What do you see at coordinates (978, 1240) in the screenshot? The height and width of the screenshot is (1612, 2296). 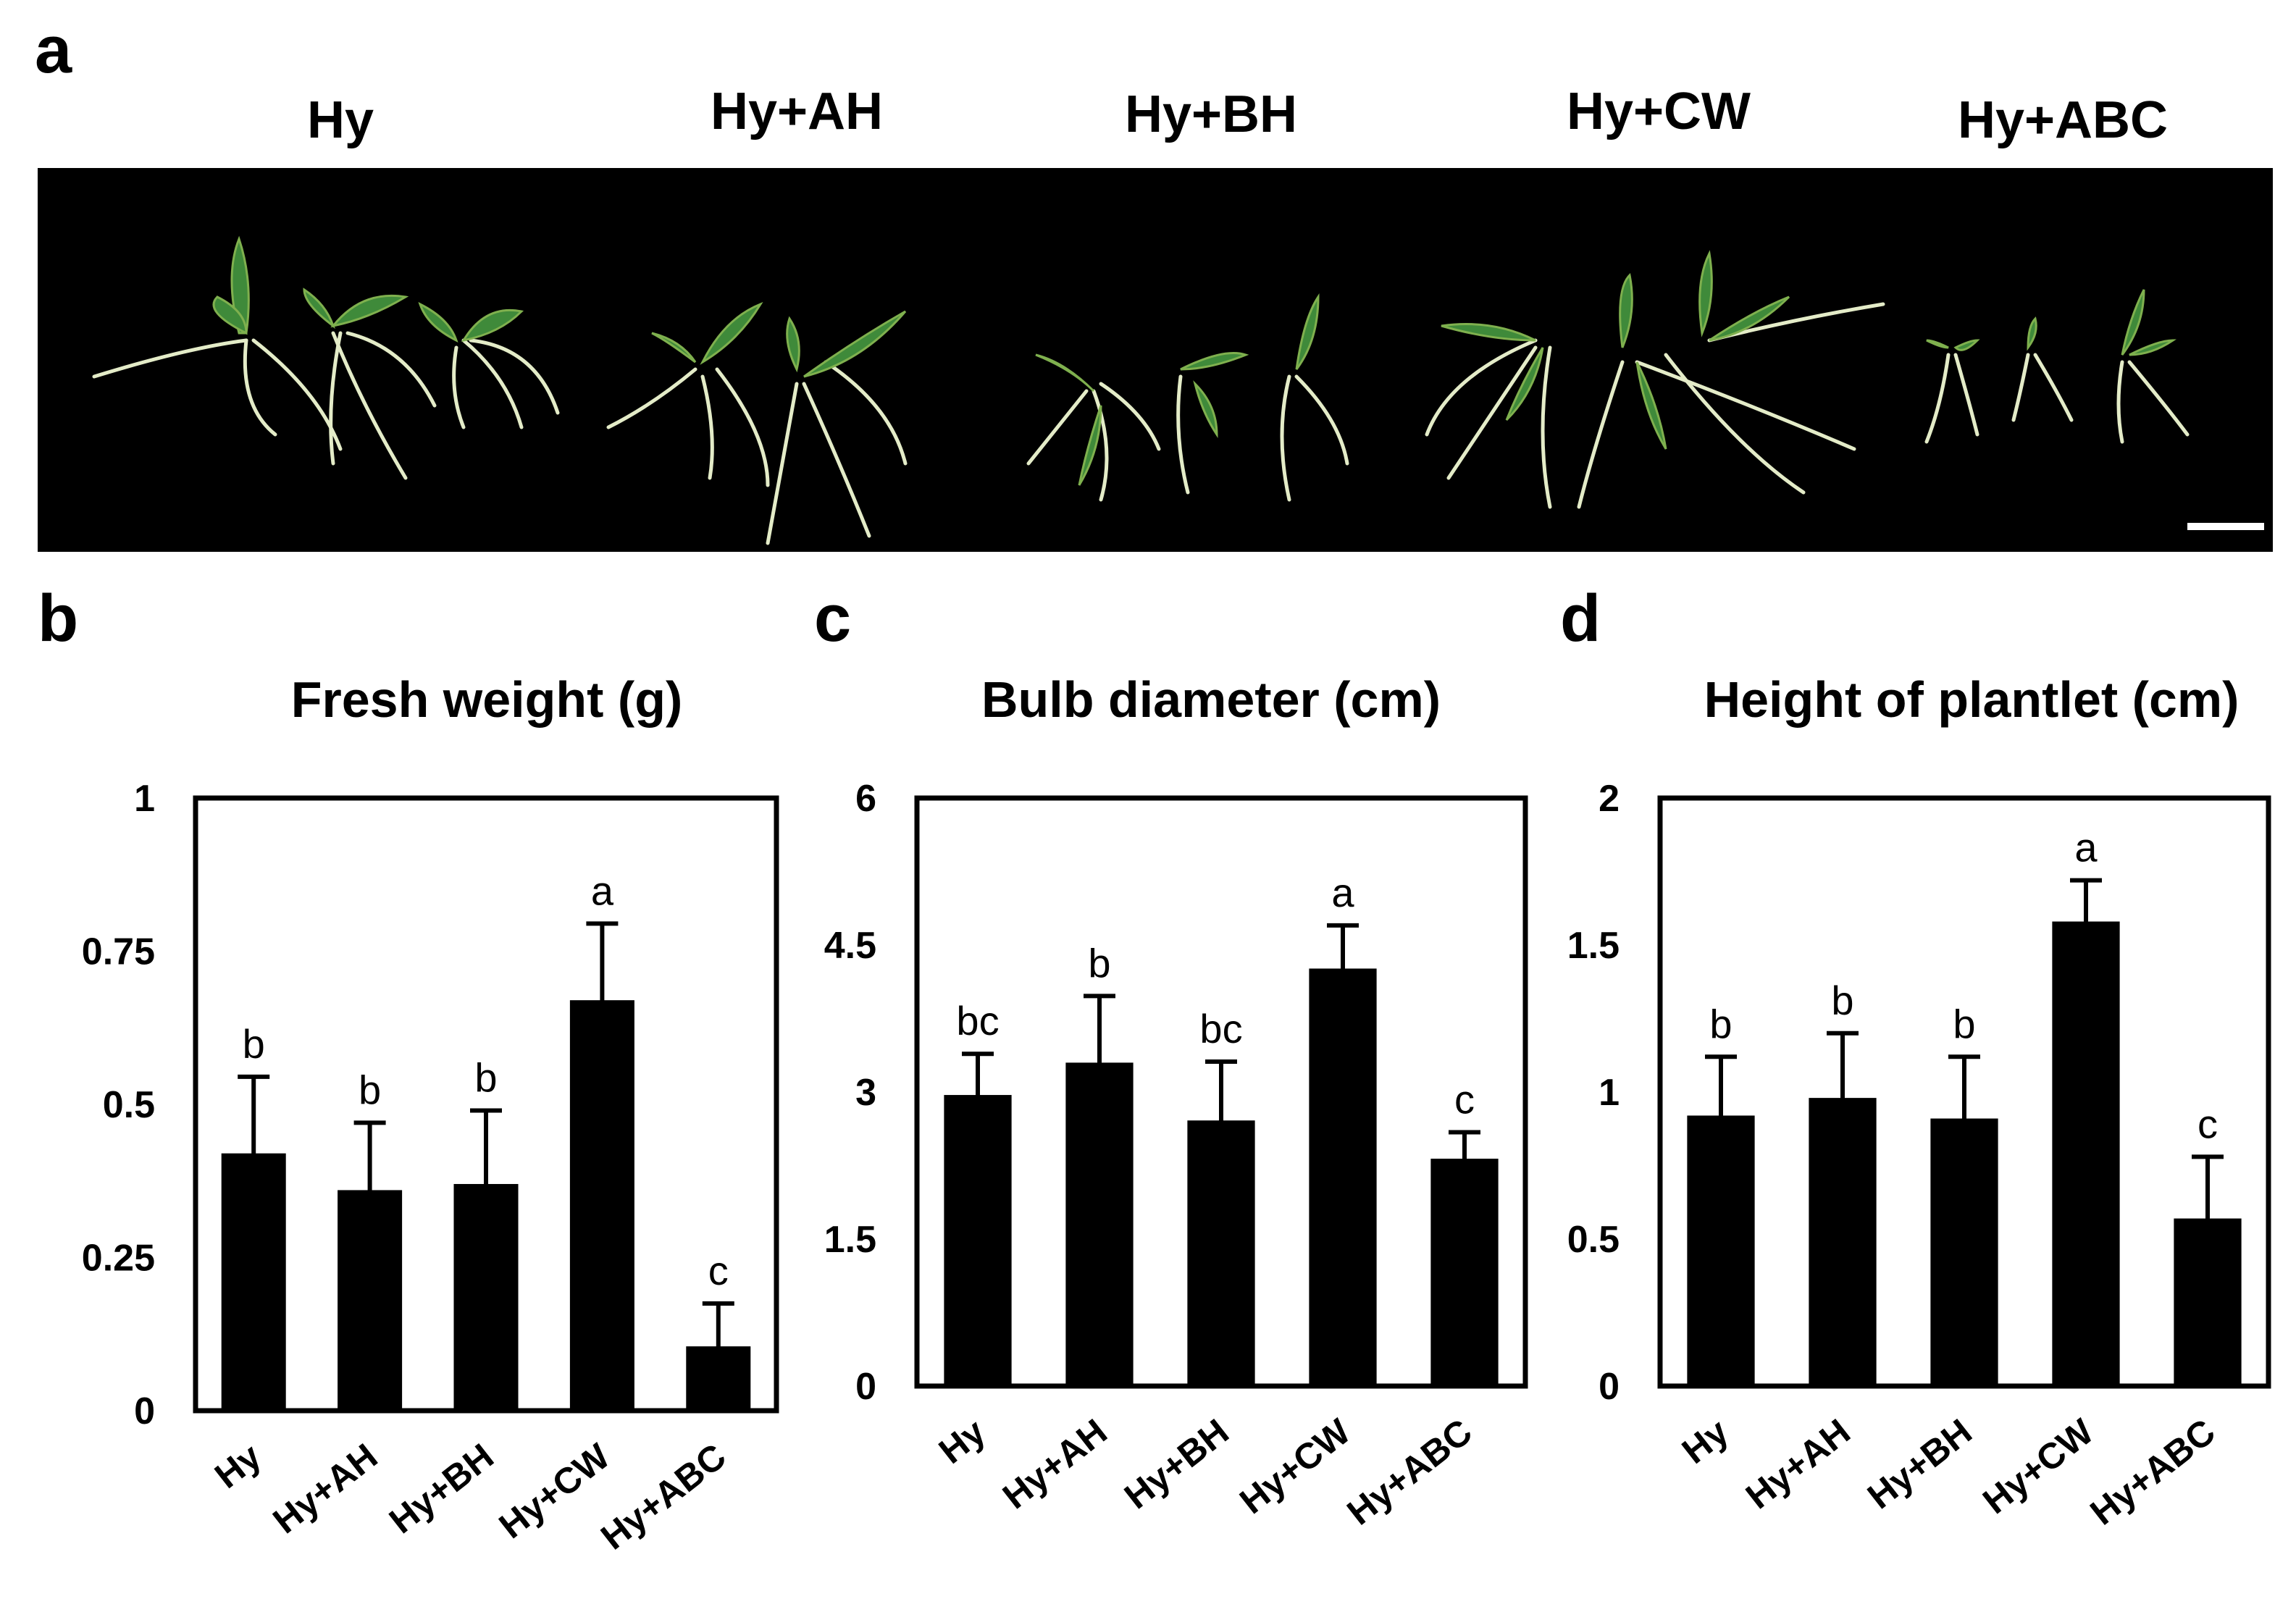 I see `bar-hy` at bounding box center [978, 1240].